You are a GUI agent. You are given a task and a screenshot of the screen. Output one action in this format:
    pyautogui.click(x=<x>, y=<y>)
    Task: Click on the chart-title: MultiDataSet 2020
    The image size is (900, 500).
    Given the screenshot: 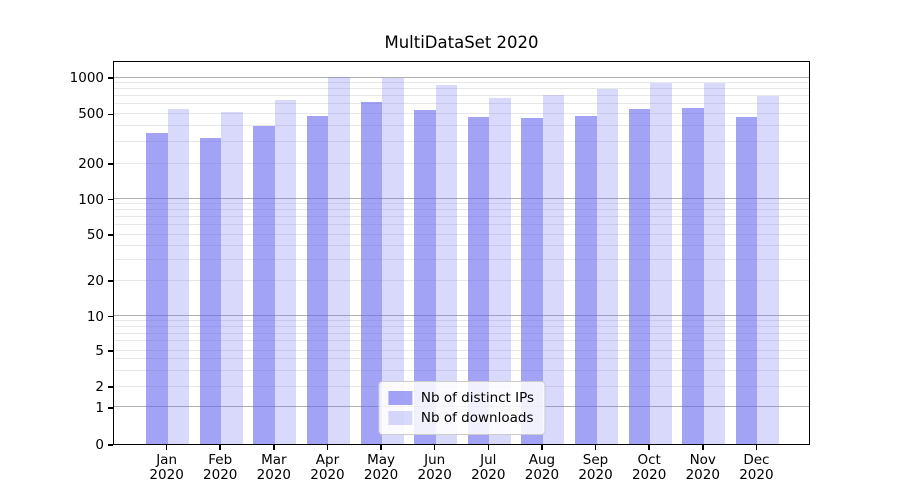 What is the action you would take?
    pyautogui.click(x=461, y=42)
    